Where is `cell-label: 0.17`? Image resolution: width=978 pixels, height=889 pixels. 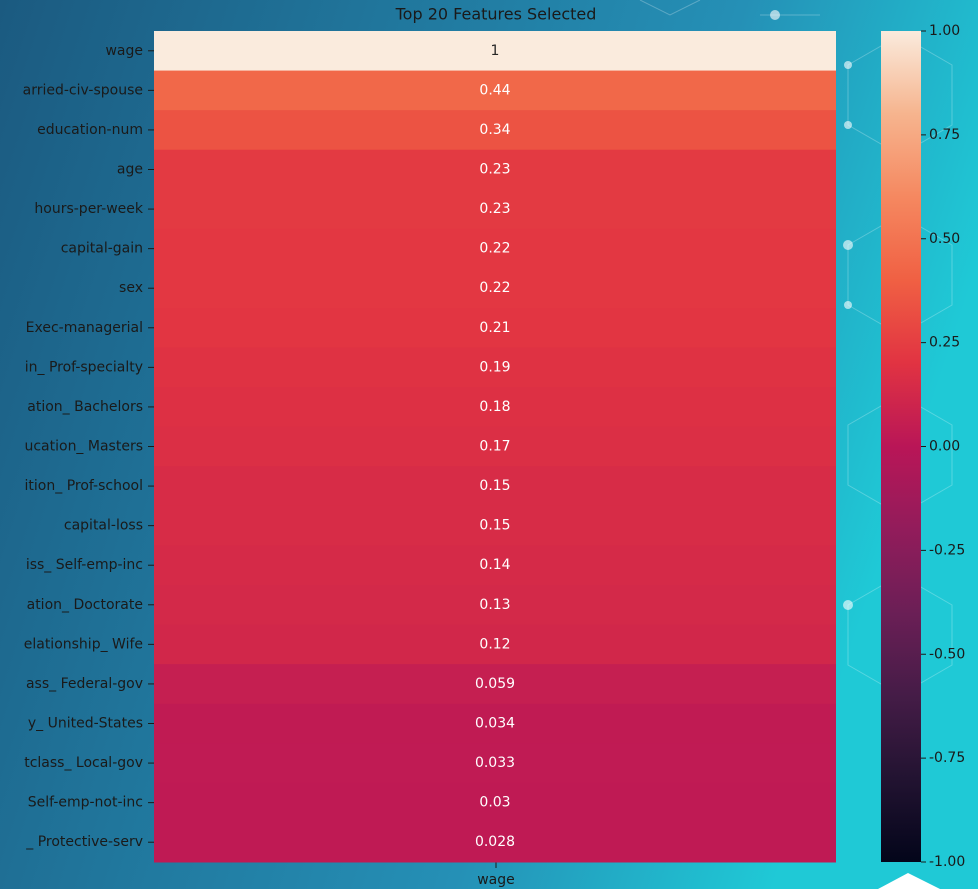
cell-label: 0.17 is located at coordinates (494, 447).